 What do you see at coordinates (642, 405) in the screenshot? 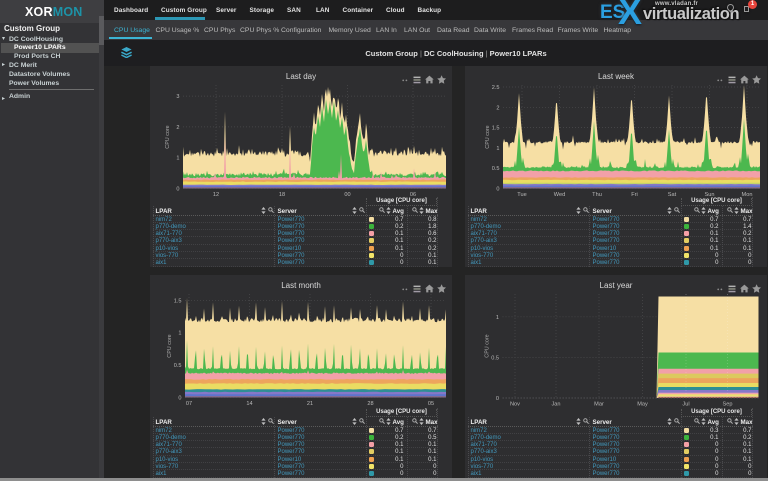
I see `svg-text: May` at bounding box center [642, 405].